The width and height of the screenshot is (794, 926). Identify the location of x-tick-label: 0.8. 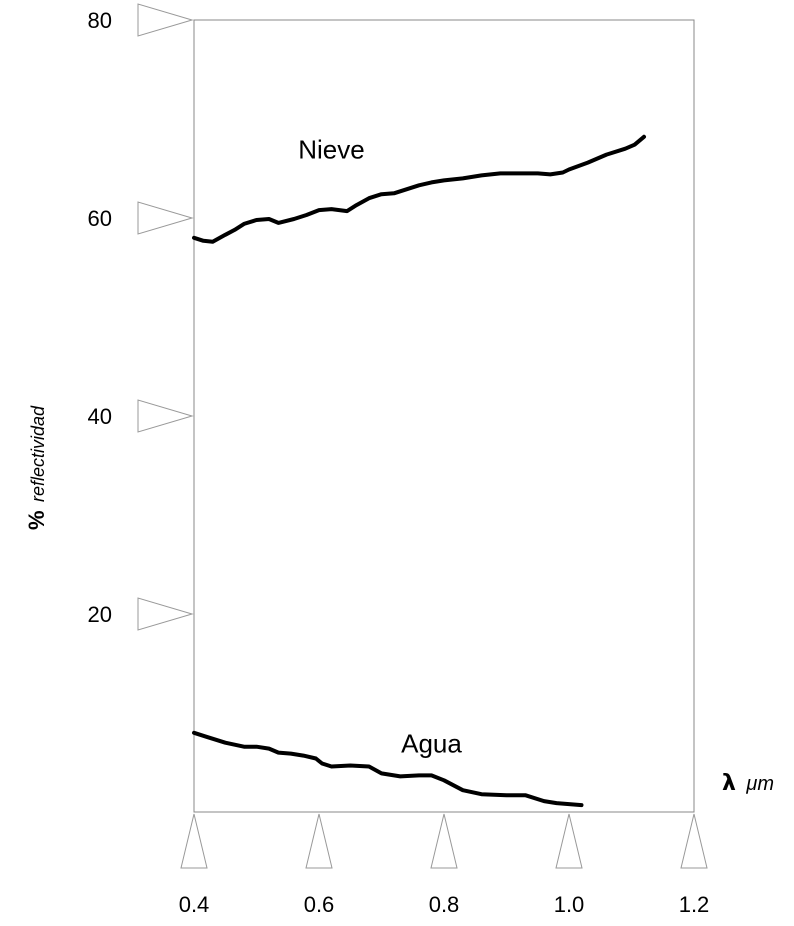
(444, 904).